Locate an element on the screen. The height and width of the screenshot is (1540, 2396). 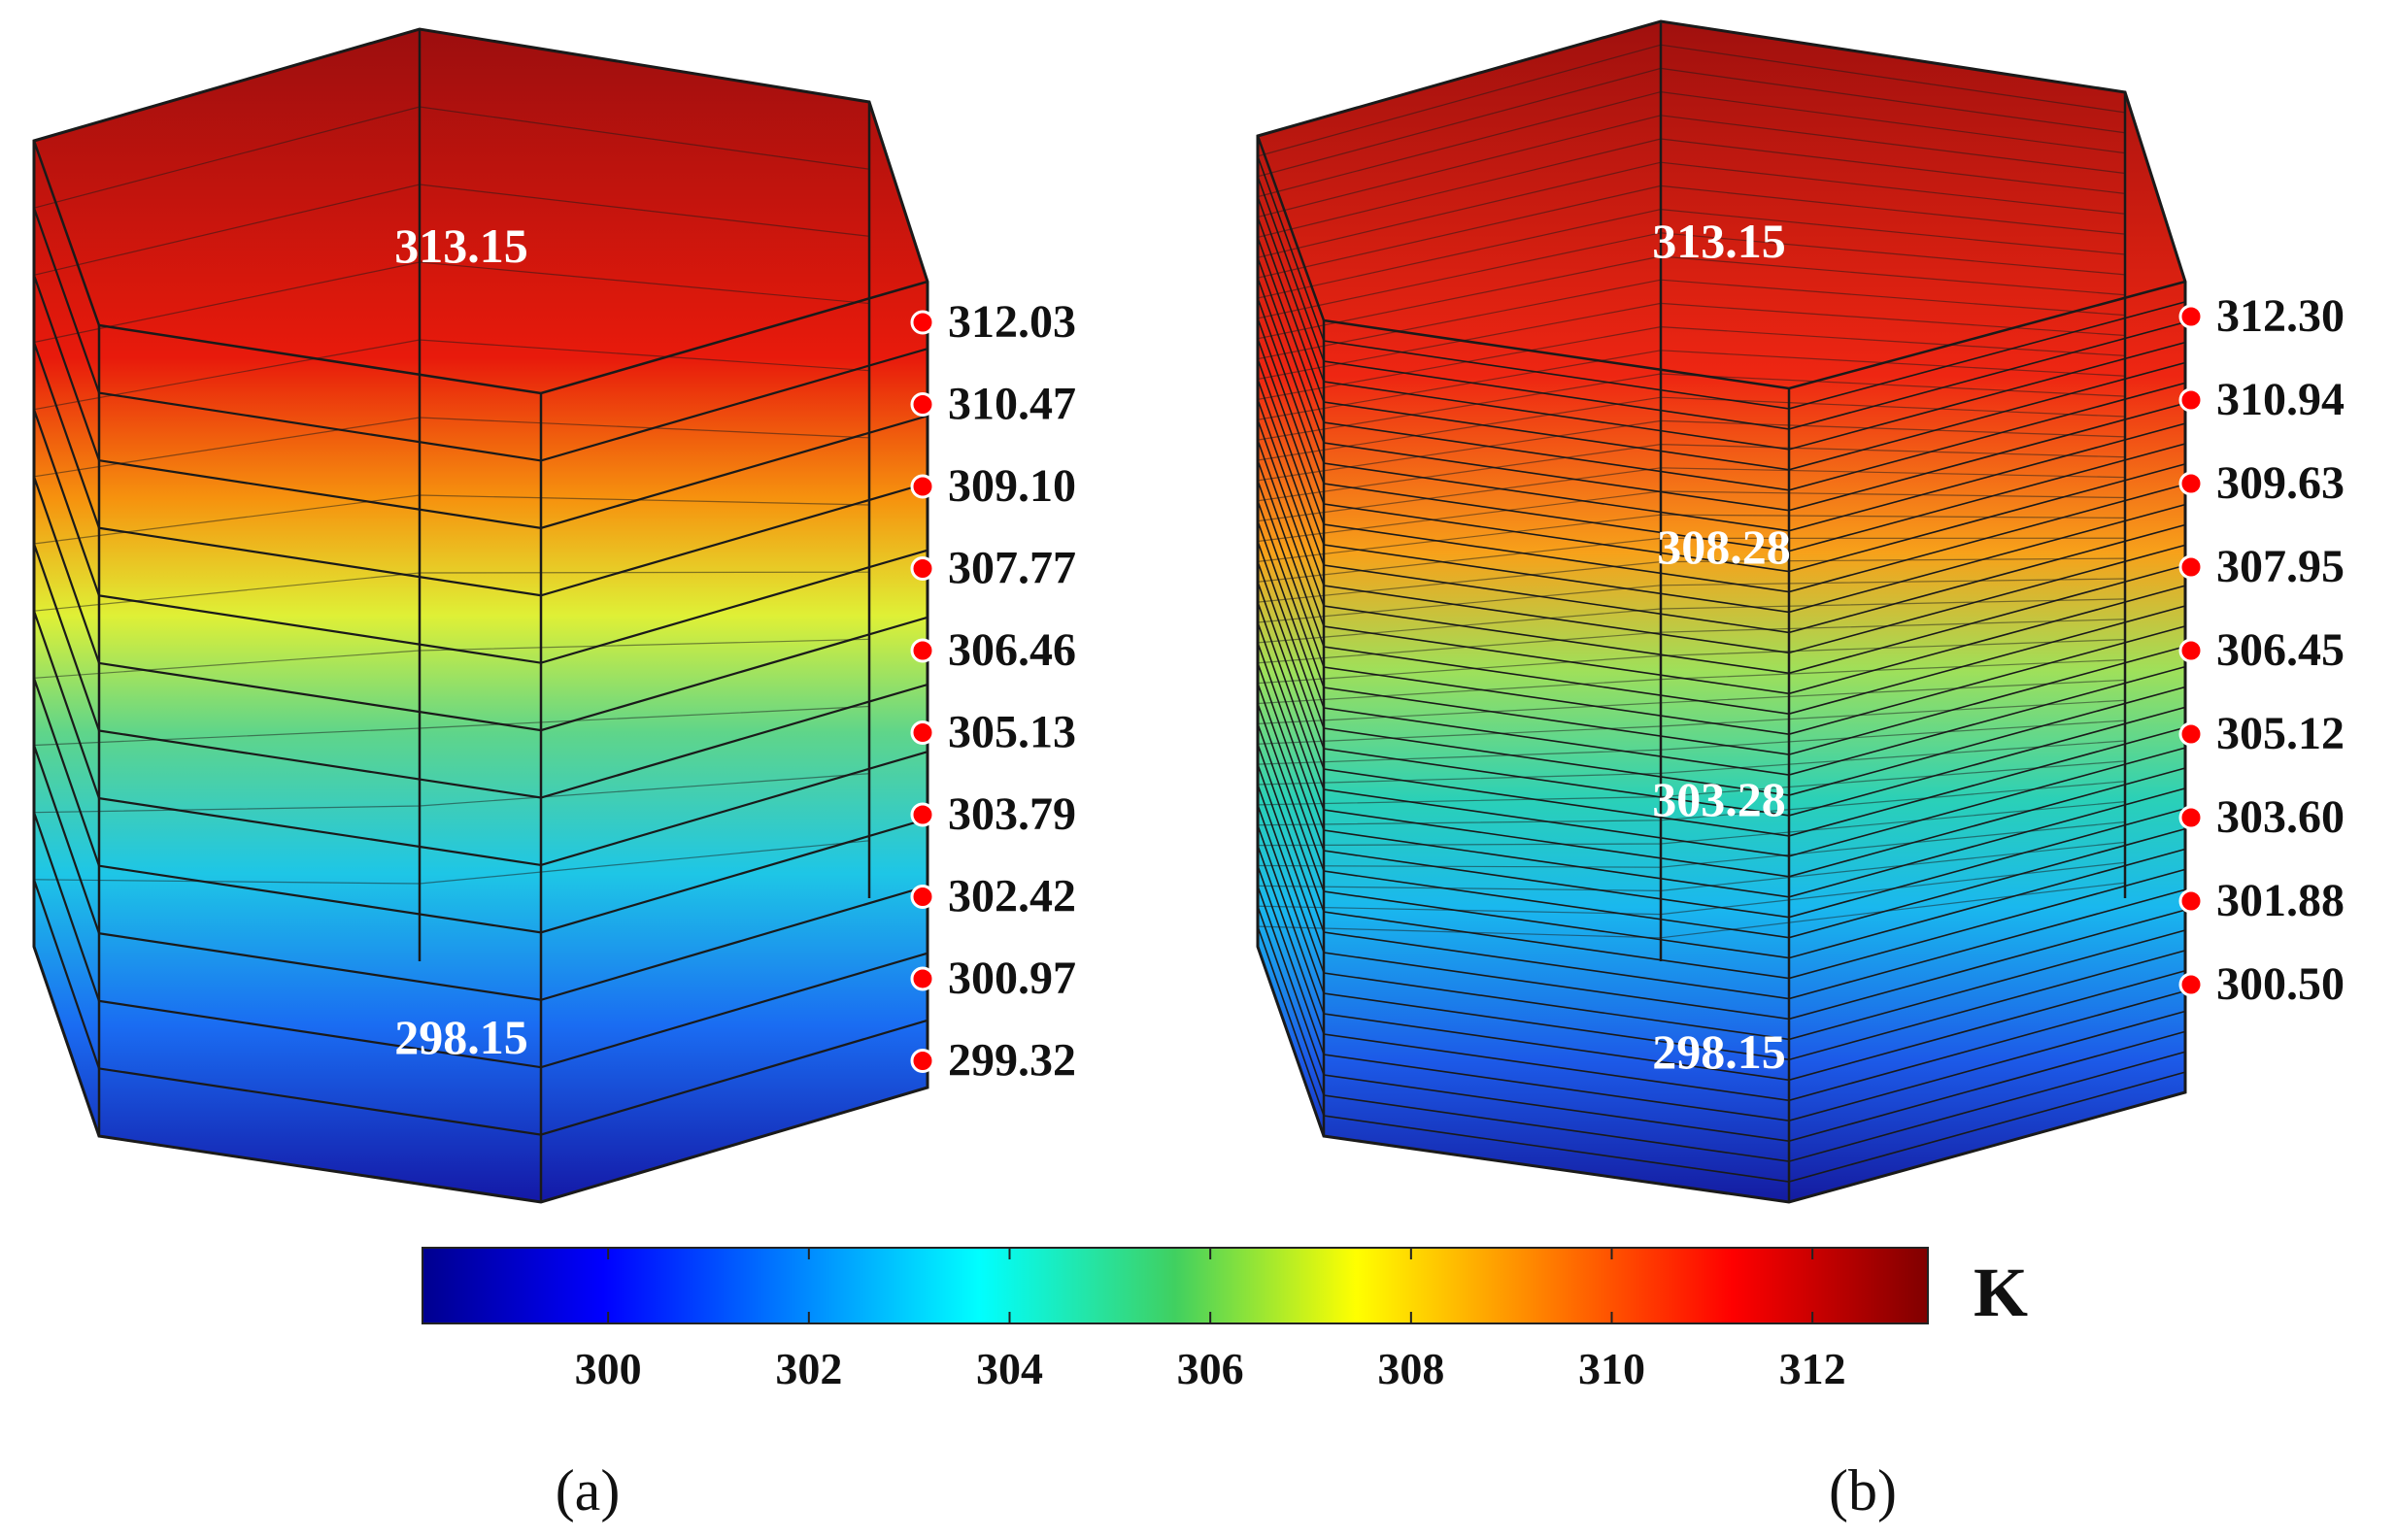
colorbar-ticks: 300 302 304 306 308 310 312 is located at coordinates (1210, 1320).